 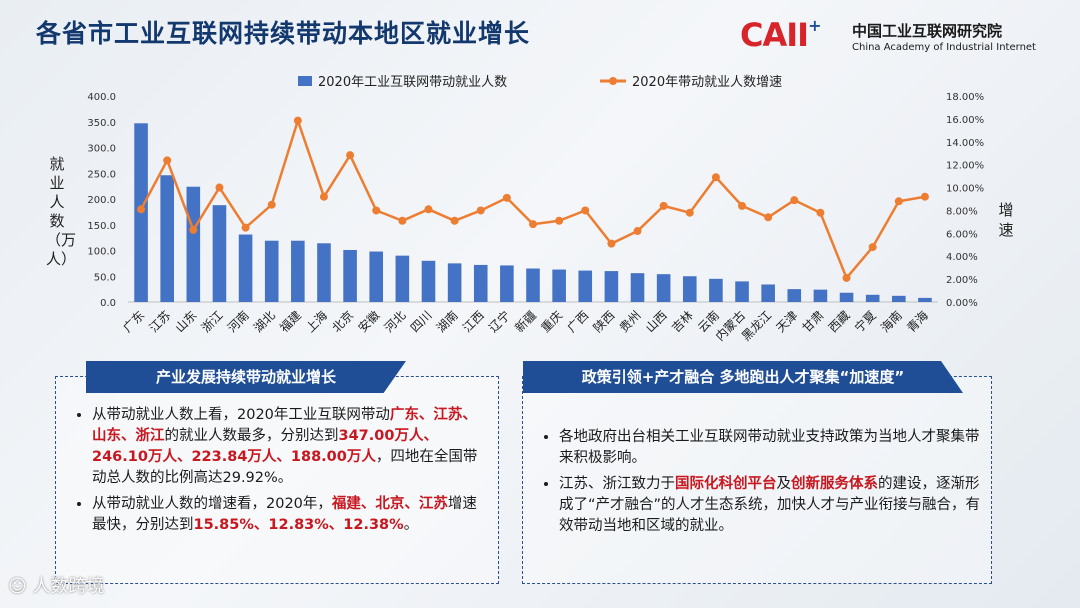 I want to click on y-right-tick-label: 16.00%, so click(x=965, y=120).